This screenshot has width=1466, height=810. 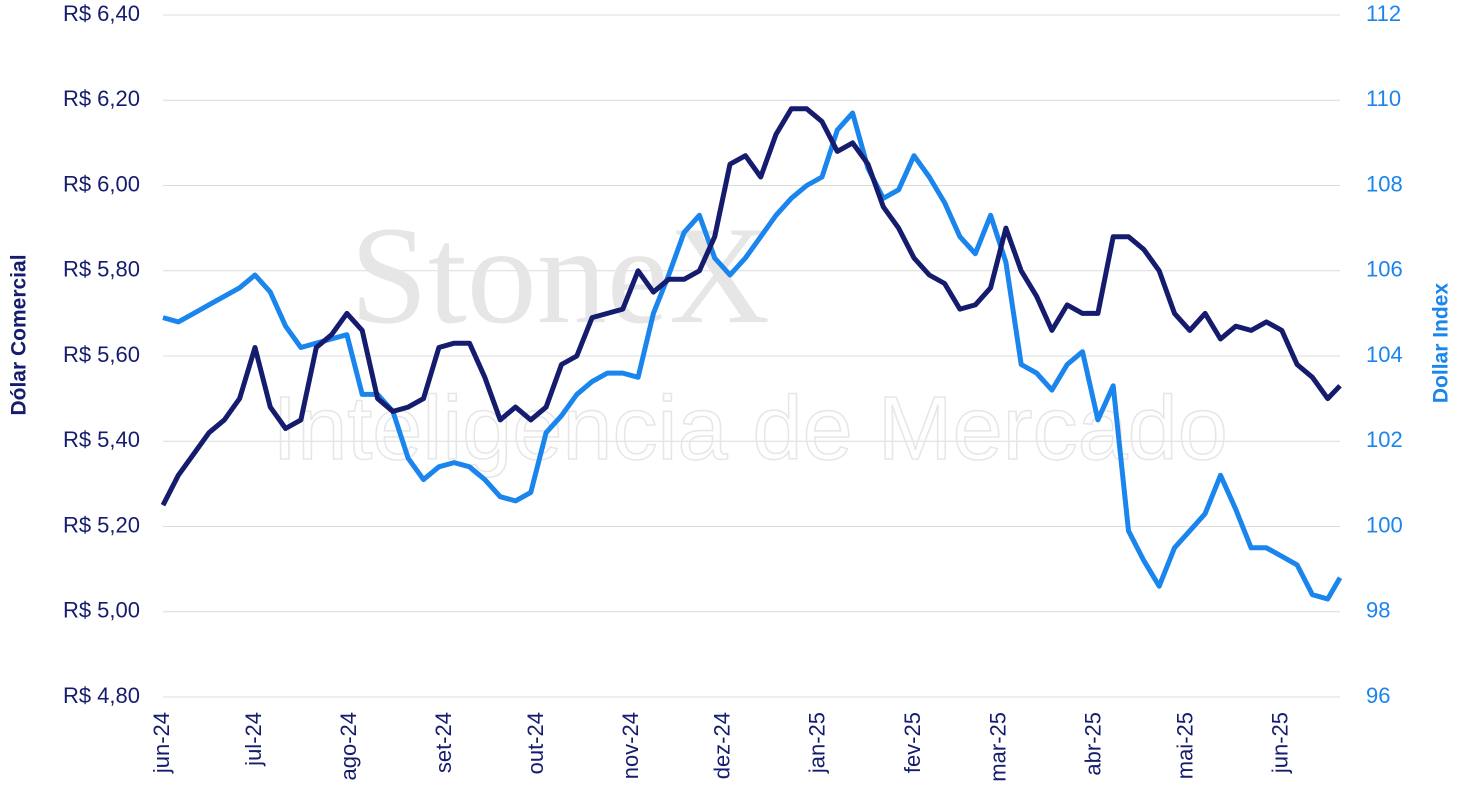 I want to click on y2-tick-label: 104, so click(x=1384, y=354).